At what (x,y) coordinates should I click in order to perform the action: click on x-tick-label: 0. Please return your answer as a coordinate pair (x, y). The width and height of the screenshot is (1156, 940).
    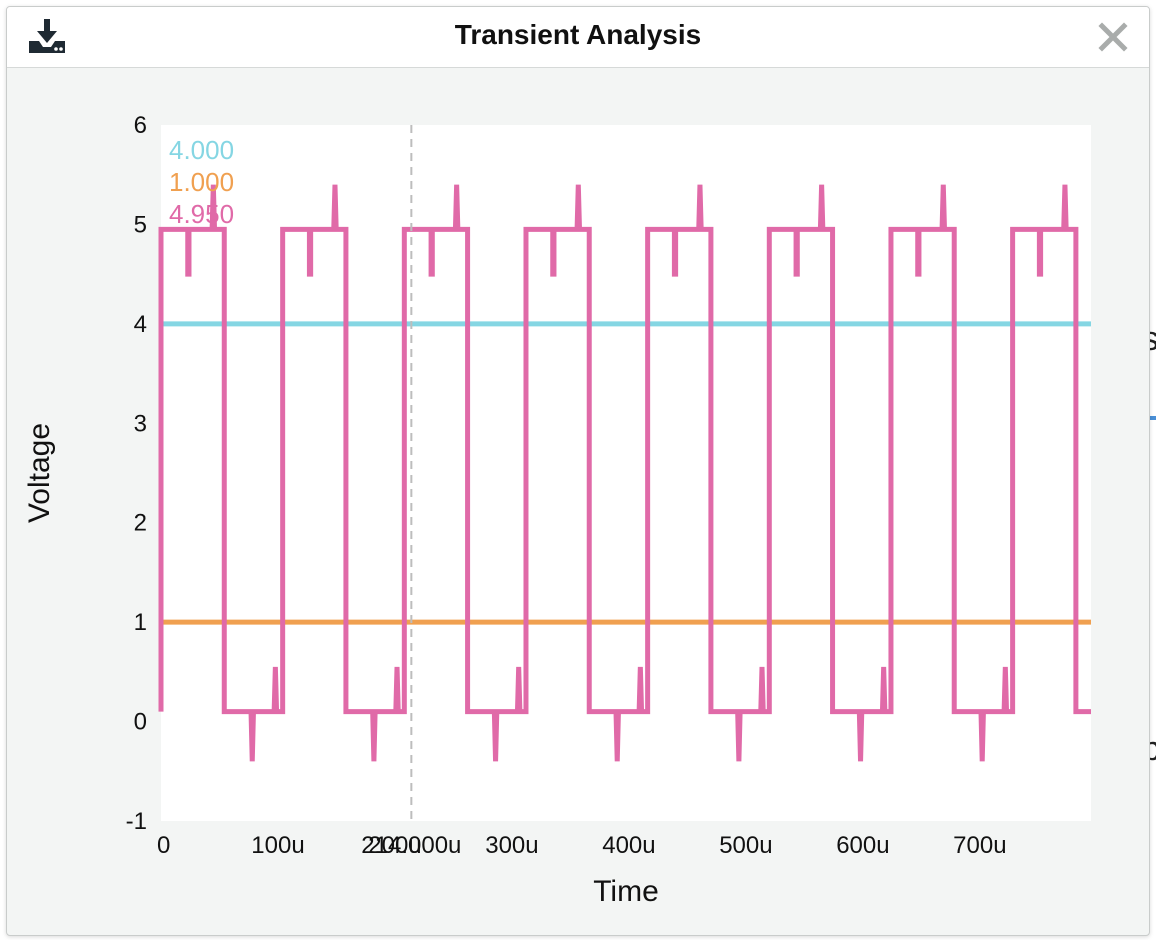
    Looking at the image, I should click on (163, 845).